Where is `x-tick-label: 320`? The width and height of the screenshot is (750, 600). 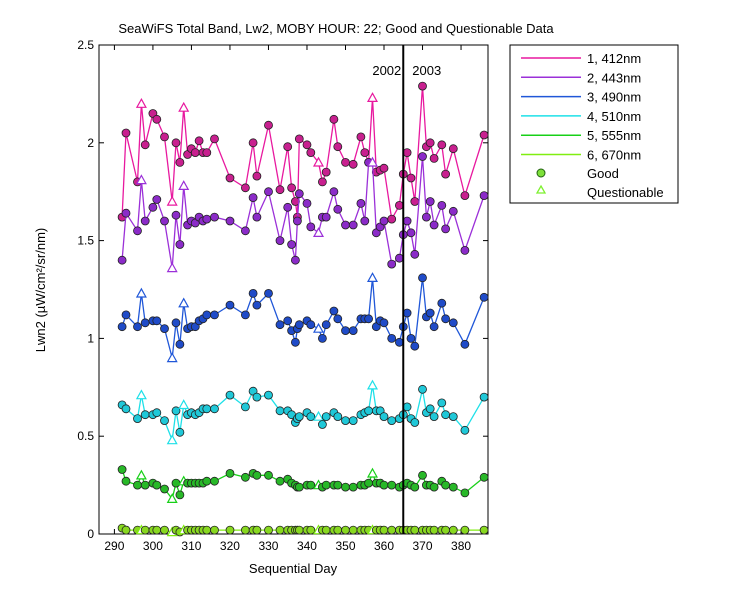
x-tick-label: 320 is located at coordinates (230, 546).